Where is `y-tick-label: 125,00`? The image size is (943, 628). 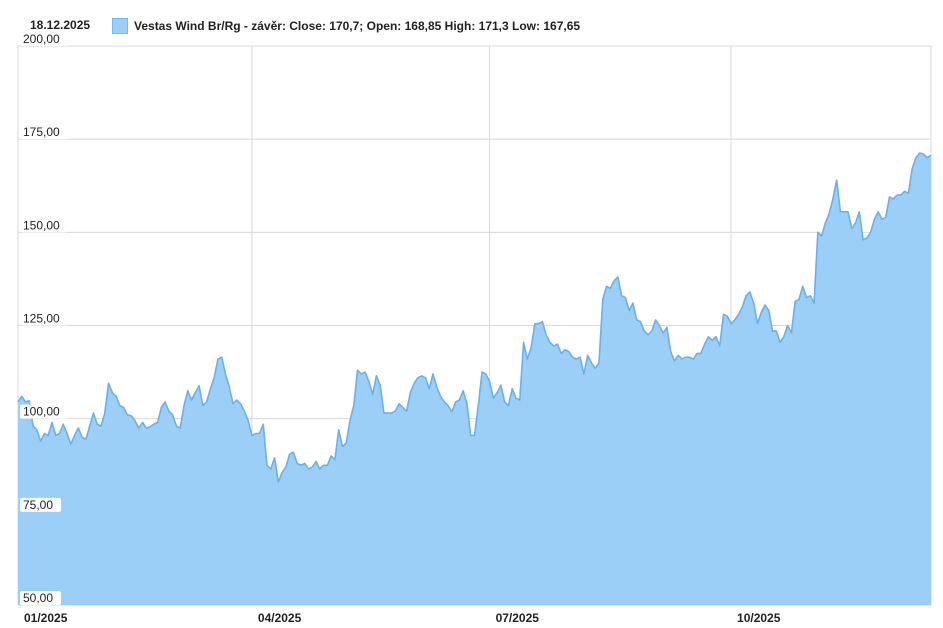
y-tick-label: 125,00 is located at coordinates (41, 319).